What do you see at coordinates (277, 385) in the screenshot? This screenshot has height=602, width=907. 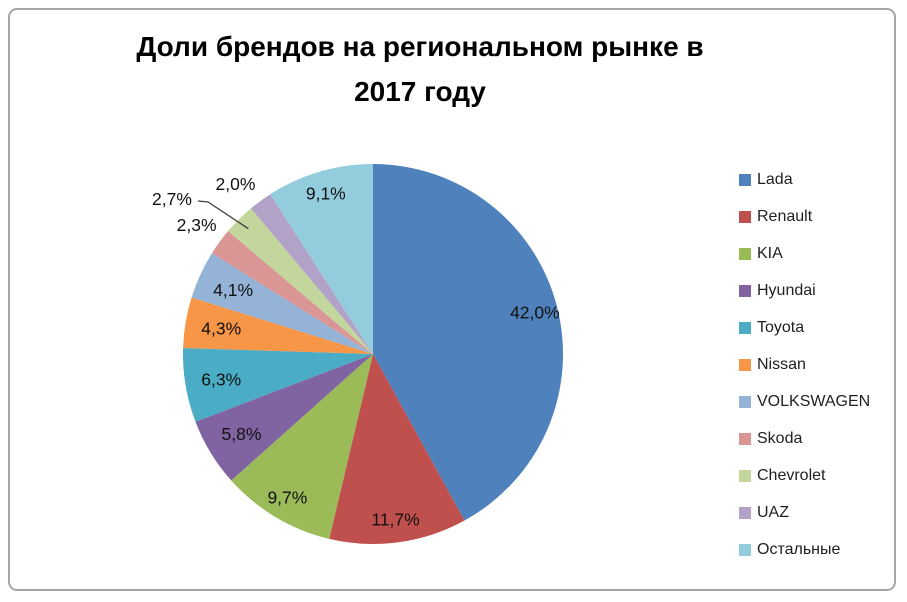 I see `pie-slice-toyota` at bounding box center [277, 385].